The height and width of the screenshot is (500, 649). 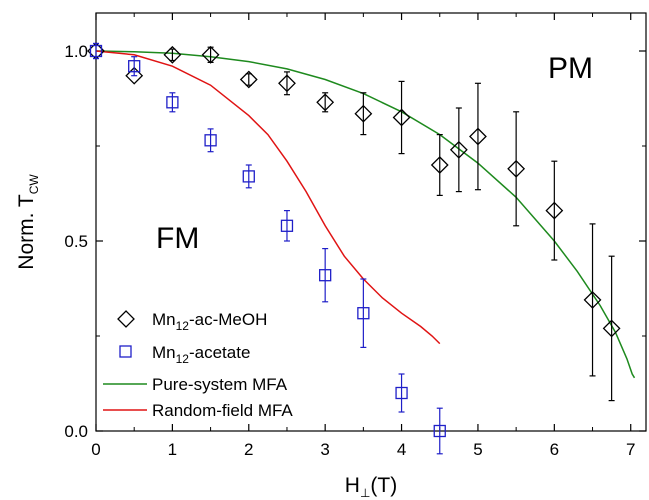 What do you see at coordinates (570, 68) in the screenshot?
I see `region-label-pm: PM` at bounding box center [570, 68].